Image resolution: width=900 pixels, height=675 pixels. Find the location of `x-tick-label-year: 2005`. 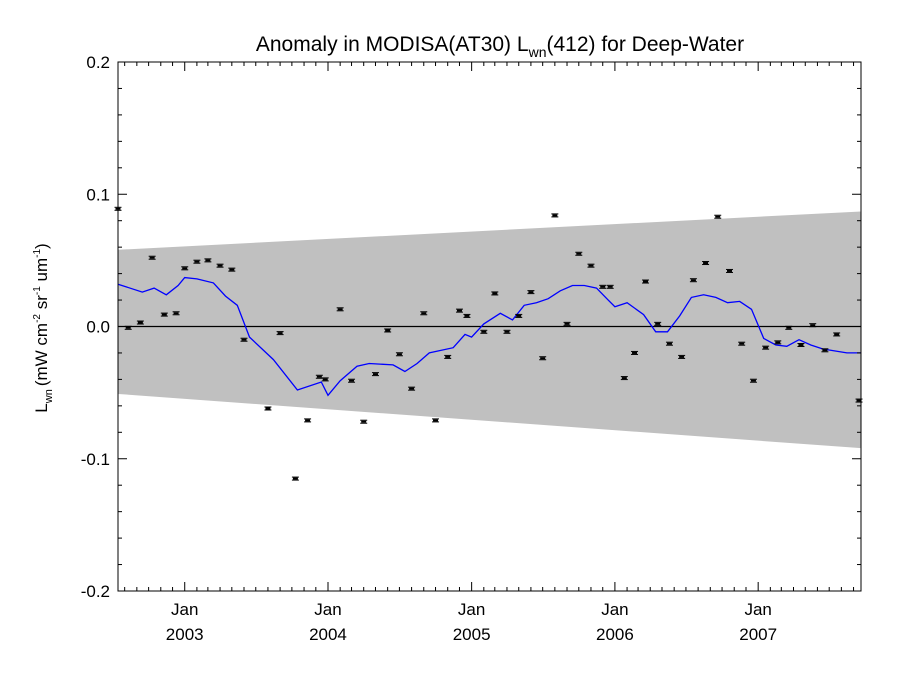

x-tick-label-year: 2005 is located at coordinates (472, 634).